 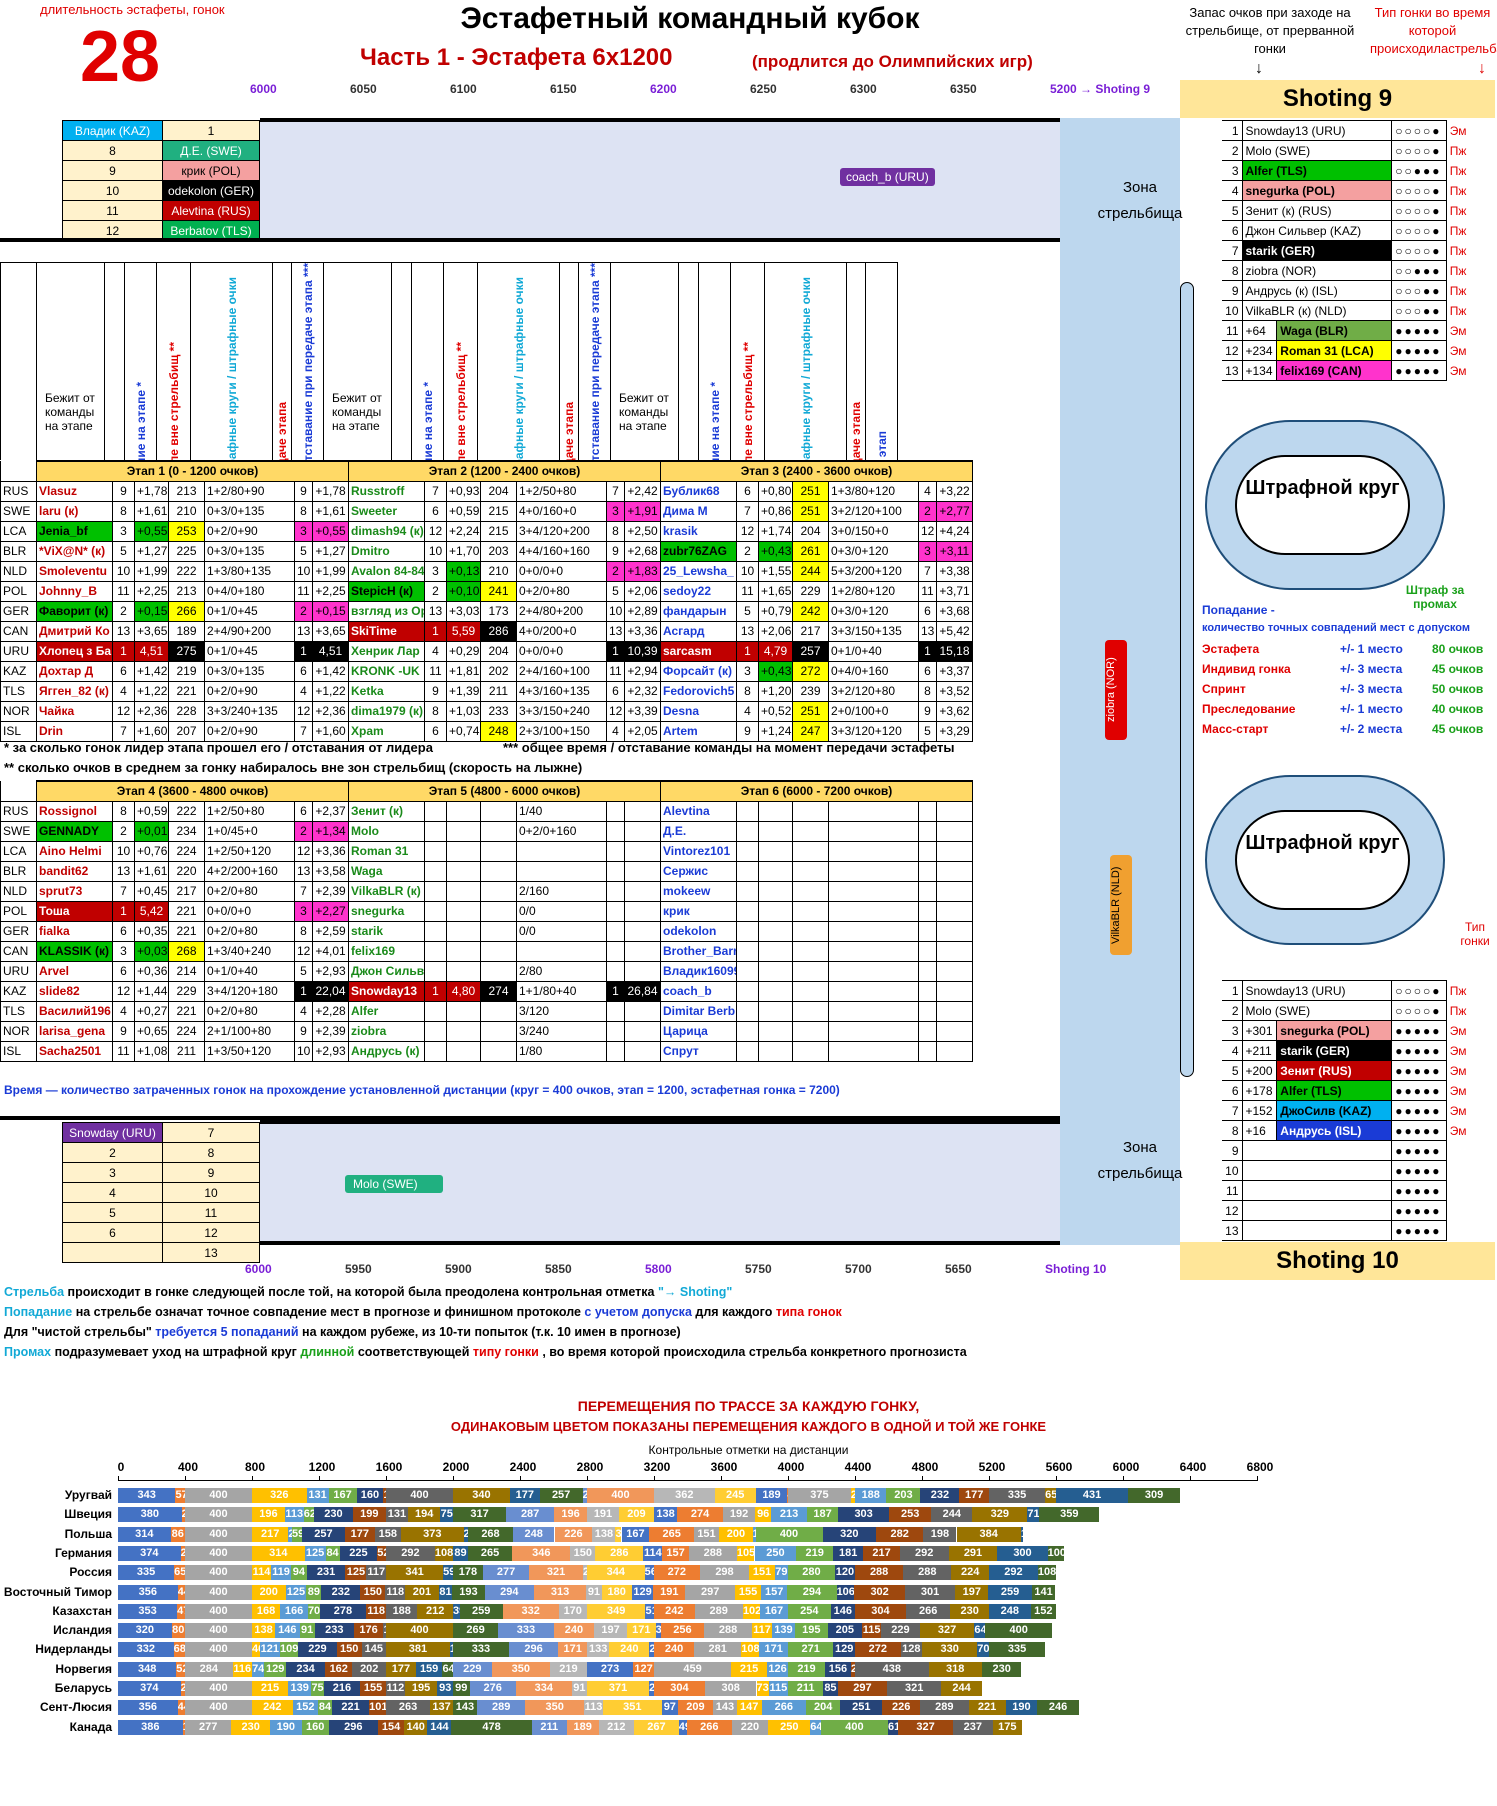 I want to click on runner-name: Сержис, so click(x=698, y=871).